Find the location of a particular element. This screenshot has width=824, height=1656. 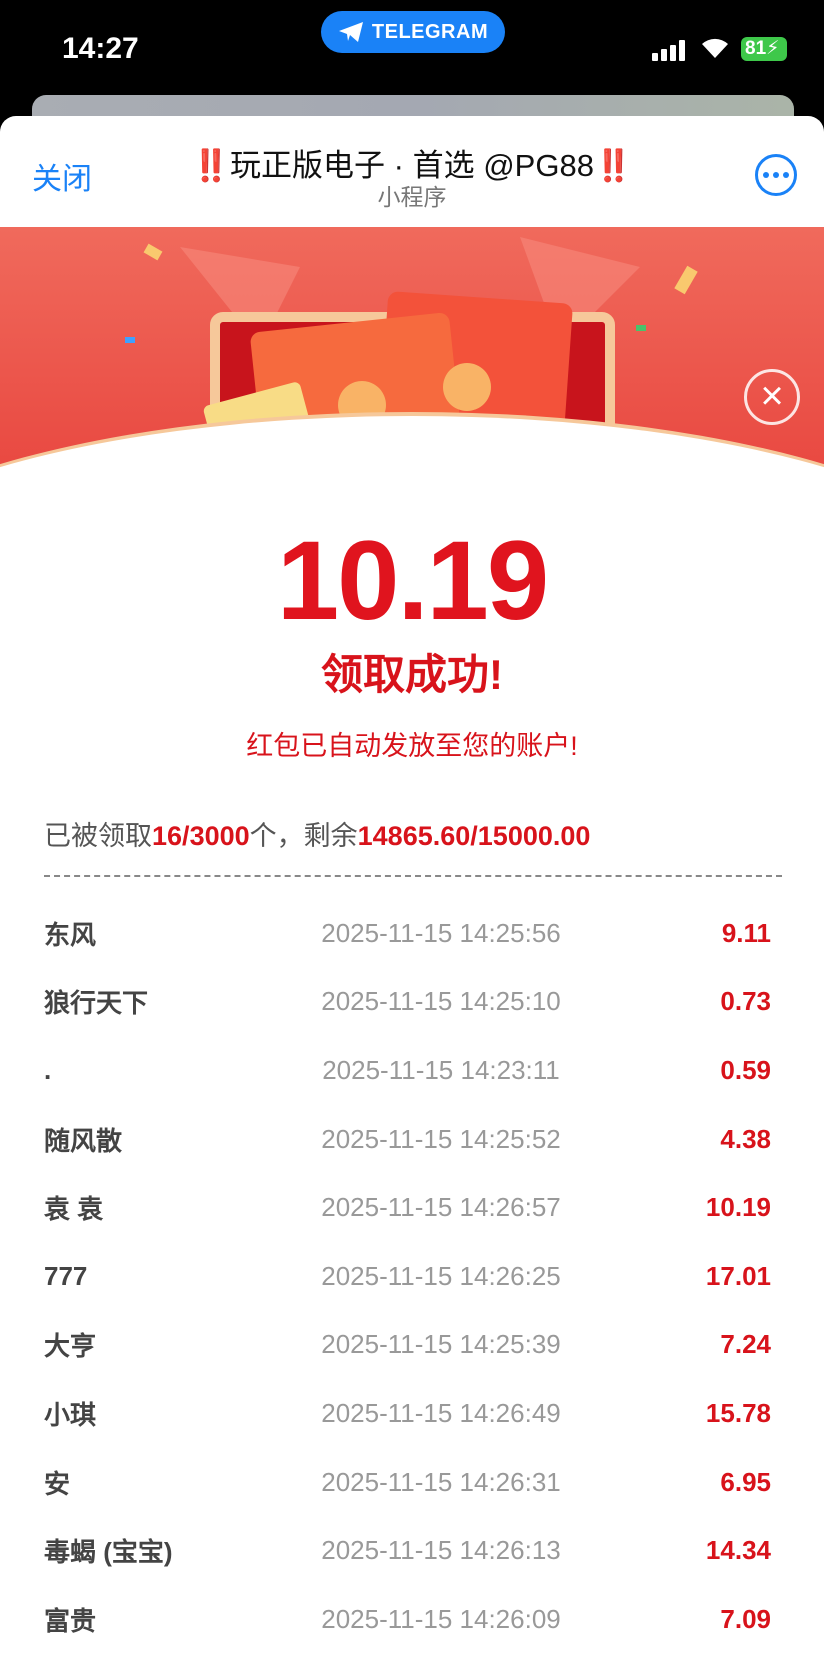

close-button: 关闭 is located at coordinates (62, 179).